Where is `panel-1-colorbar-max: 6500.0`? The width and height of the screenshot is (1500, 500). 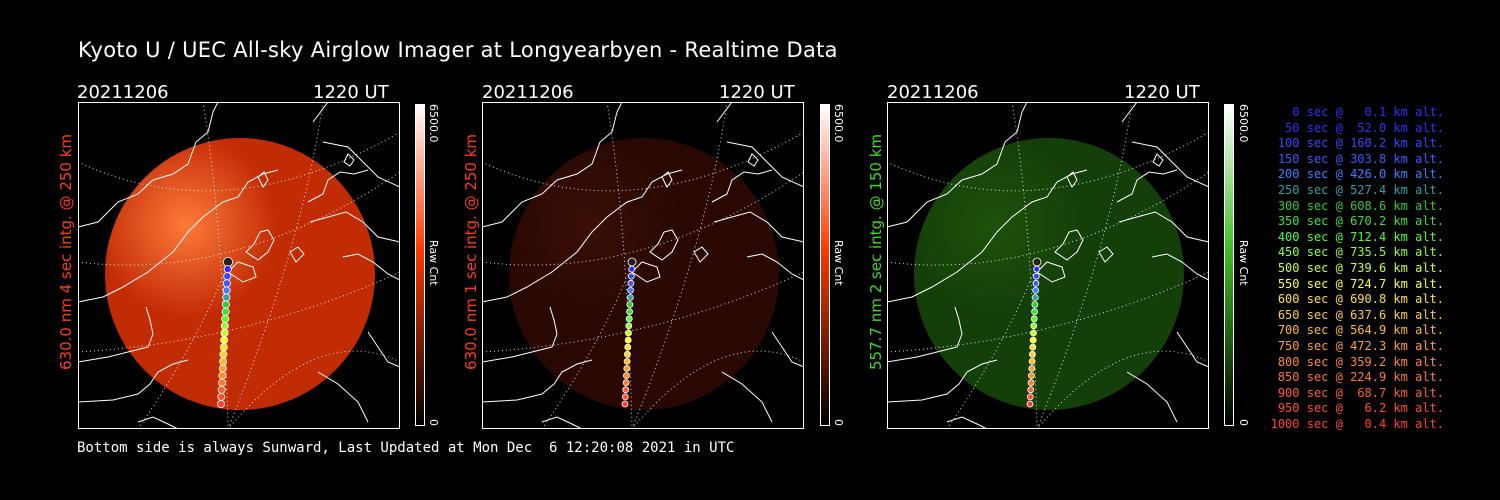
panel-1-colorbar-max: 6500.0 is located at coordinates (433, 123).